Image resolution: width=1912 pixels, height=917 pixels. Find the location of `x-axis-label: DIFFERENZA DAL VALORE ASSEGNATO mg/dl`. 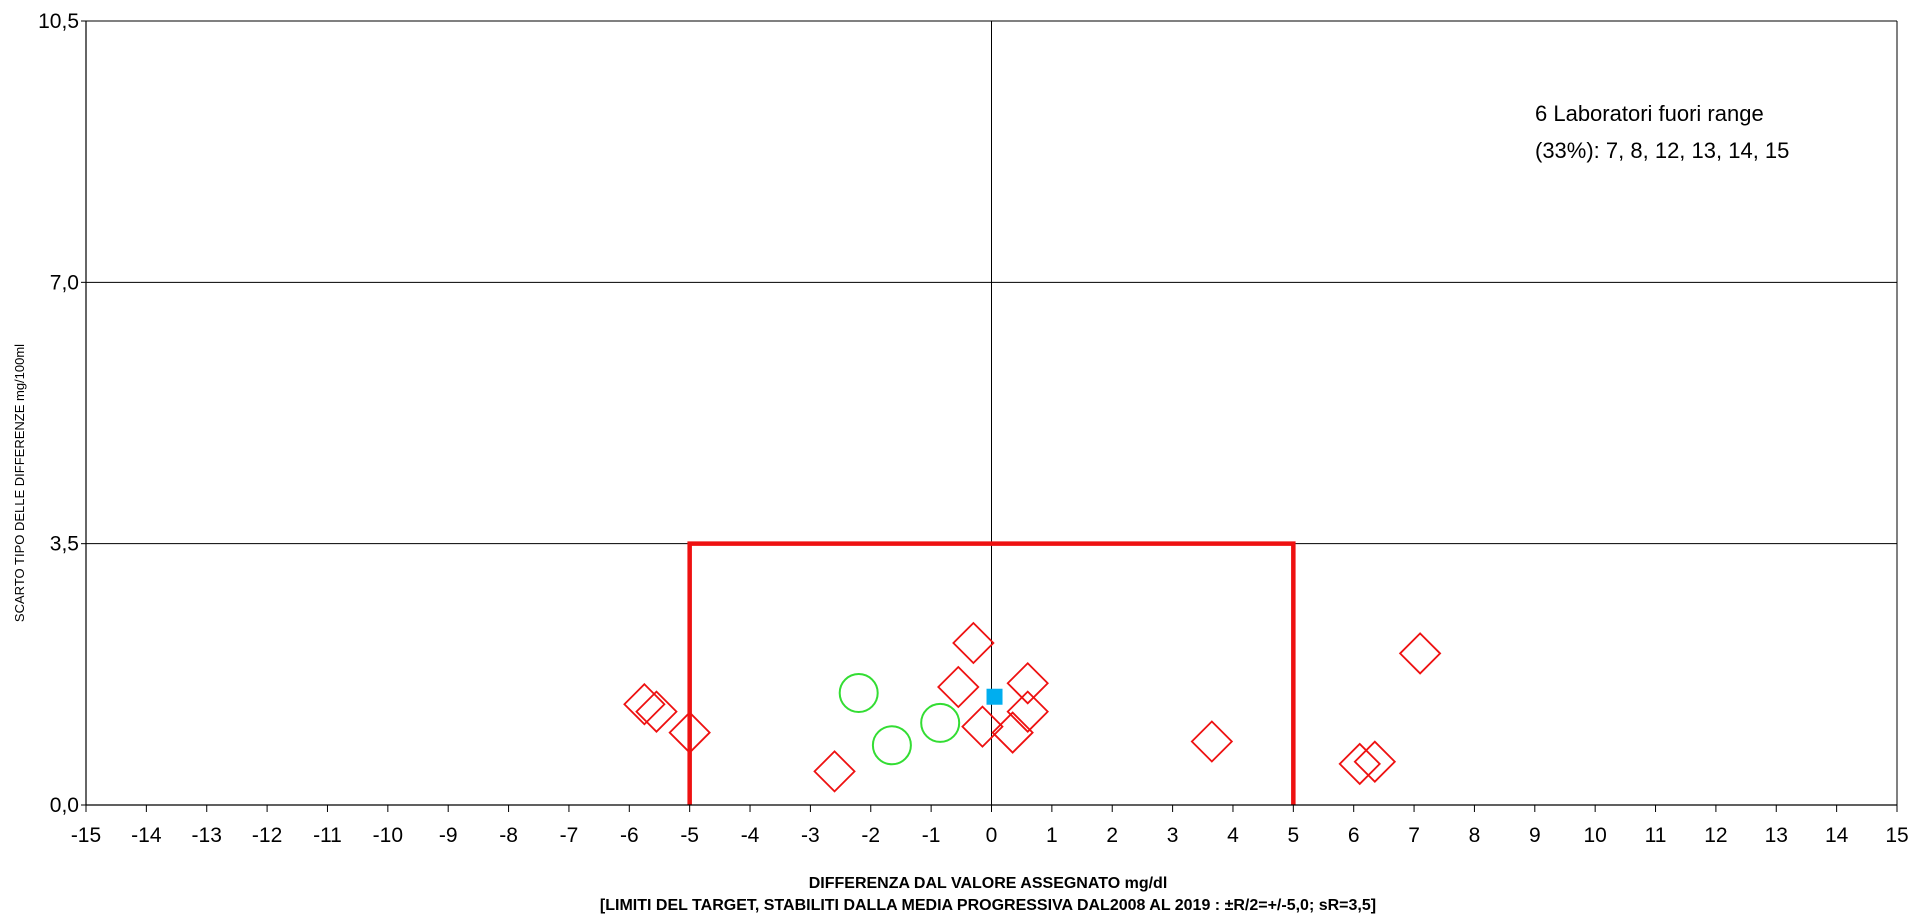

x-axis-label: DIFFERENZA DAL VALORE ASSEGNATO mg/dl is located at coordinates (988, 883).